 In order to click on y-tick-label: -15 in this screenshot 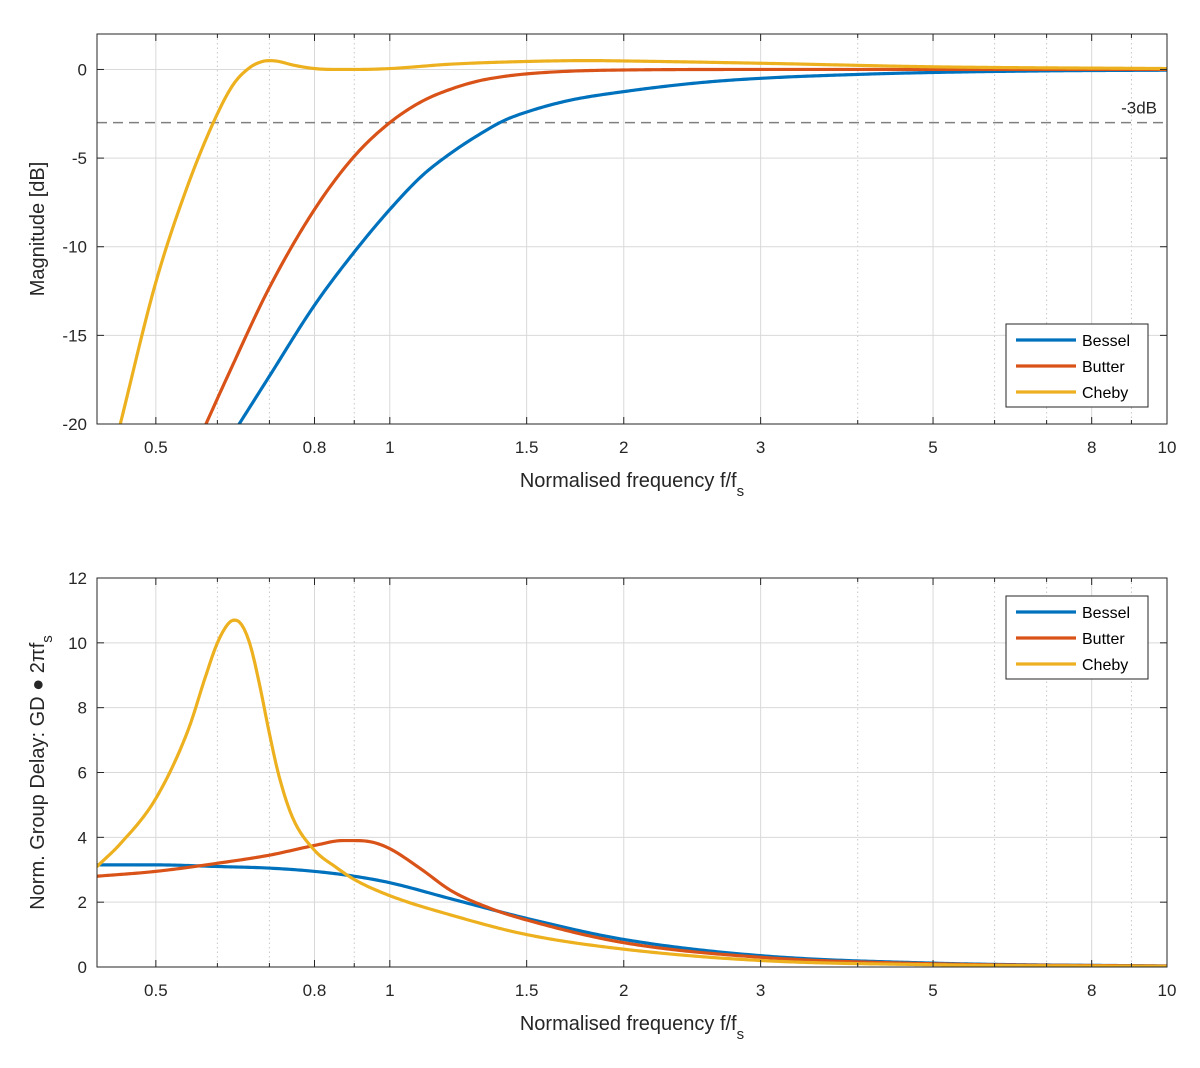, I will do `click(74, 335)`.